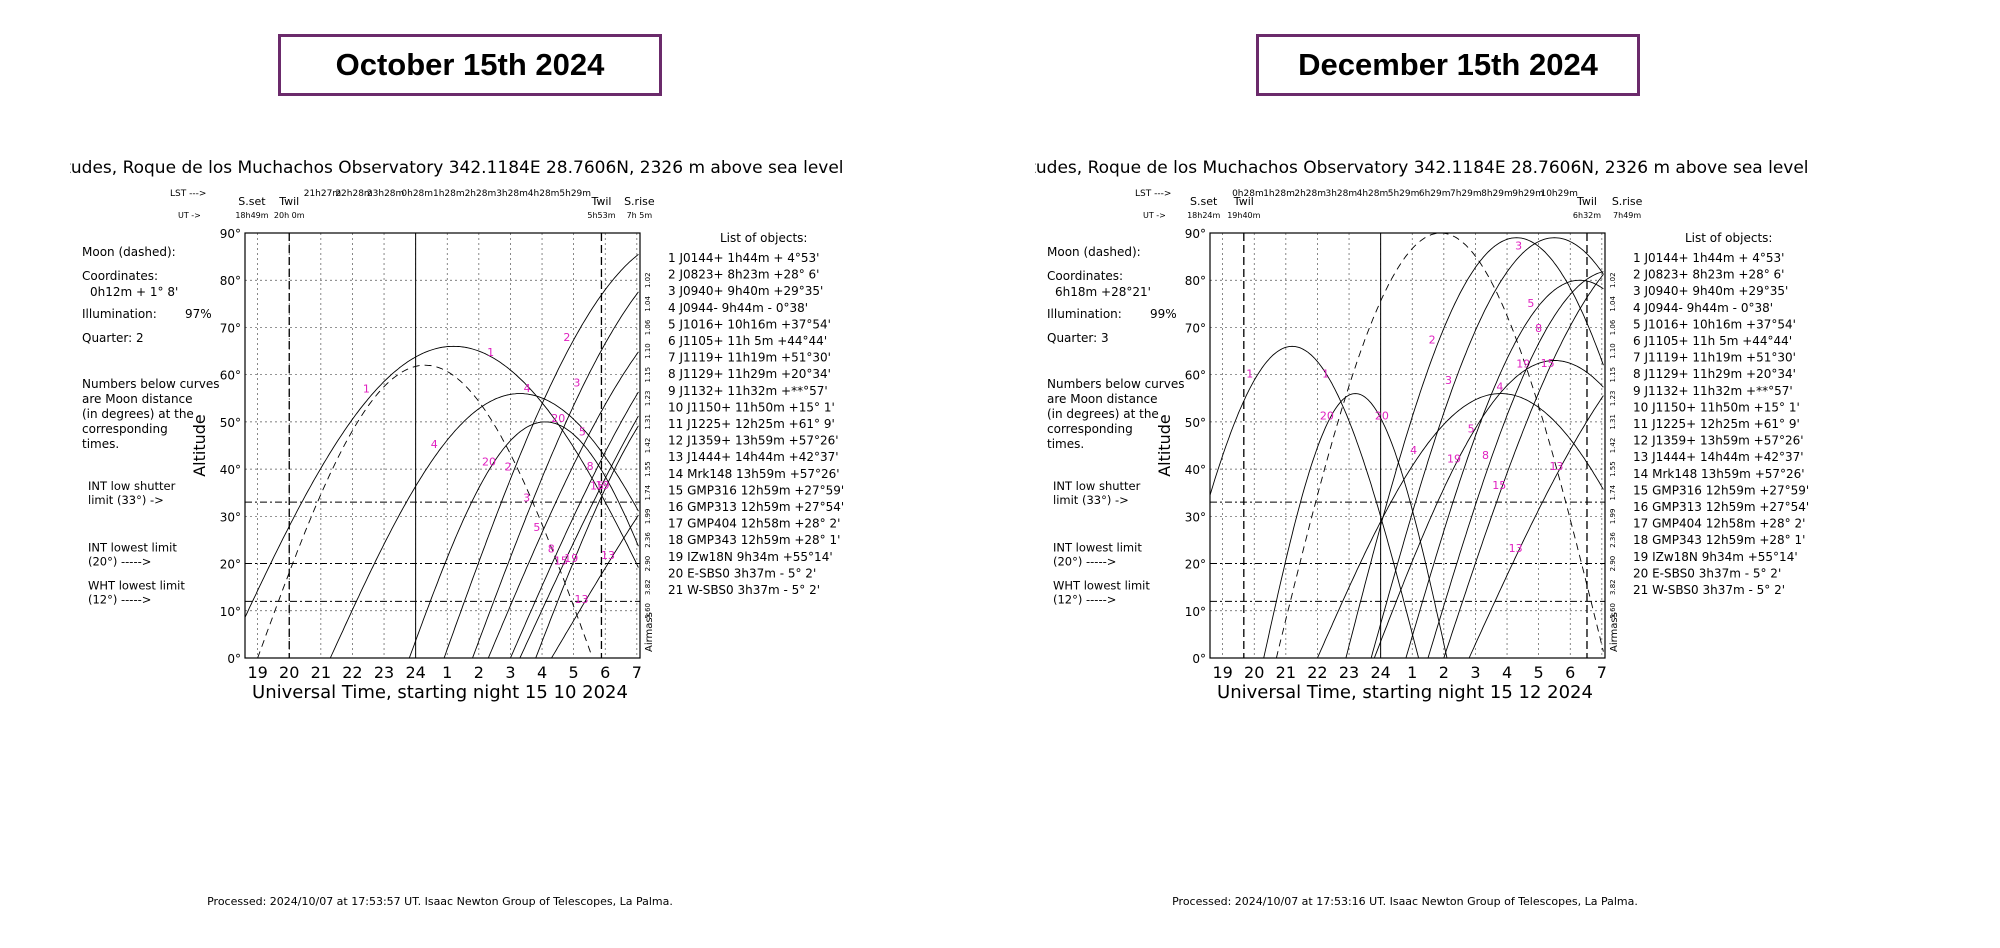 This screenshot has width=2000, height=948. Describe the element at coordinates (1627, 215) in the screenshot. I see `event-time: 7h49m` at that location.